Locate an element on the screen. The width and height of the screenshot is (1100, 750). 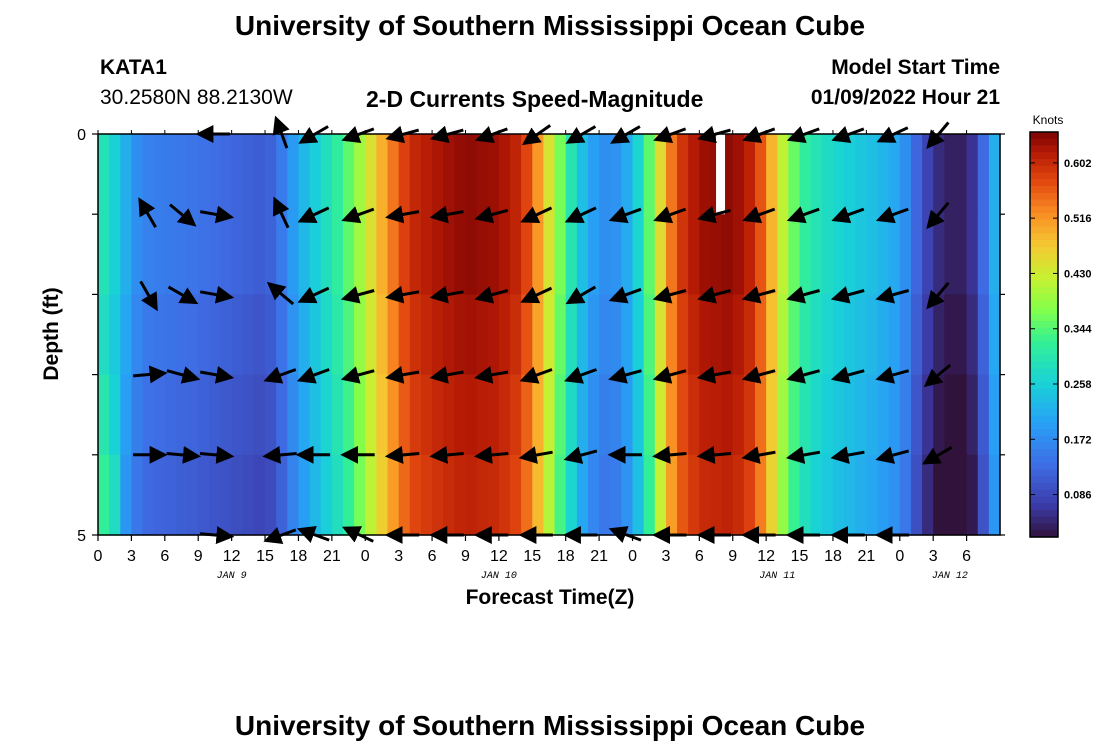
x-tick-label: 6 is located at coordinates (966, 556).